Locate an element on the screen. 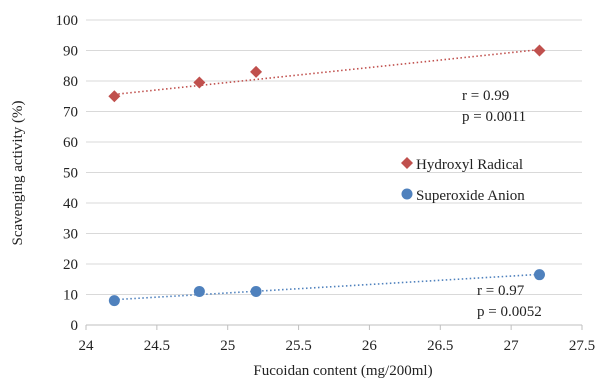  y-tick-label: 30 is located at coordinates (70, 235).